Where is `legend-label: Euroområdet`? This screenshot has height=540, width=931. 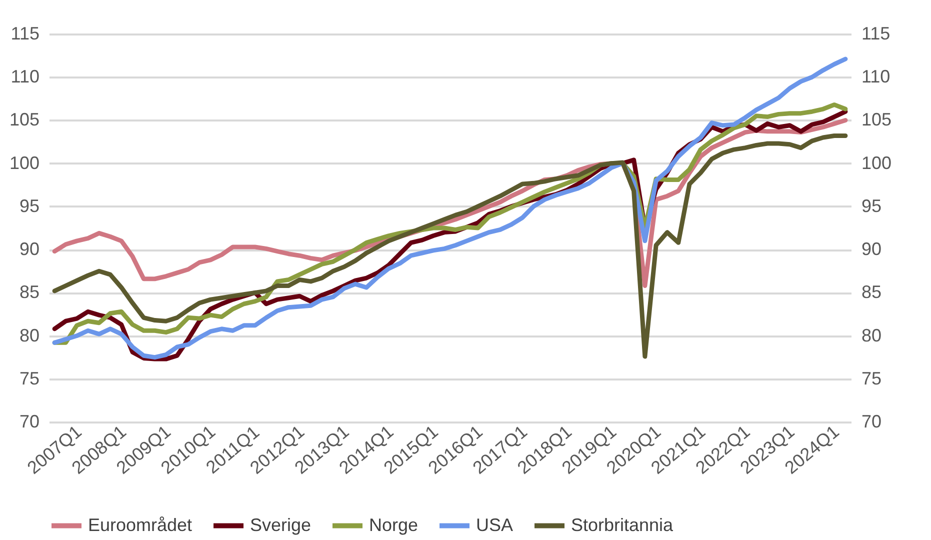
legend-label: Euroområdet is located at coordinates (140, 524).